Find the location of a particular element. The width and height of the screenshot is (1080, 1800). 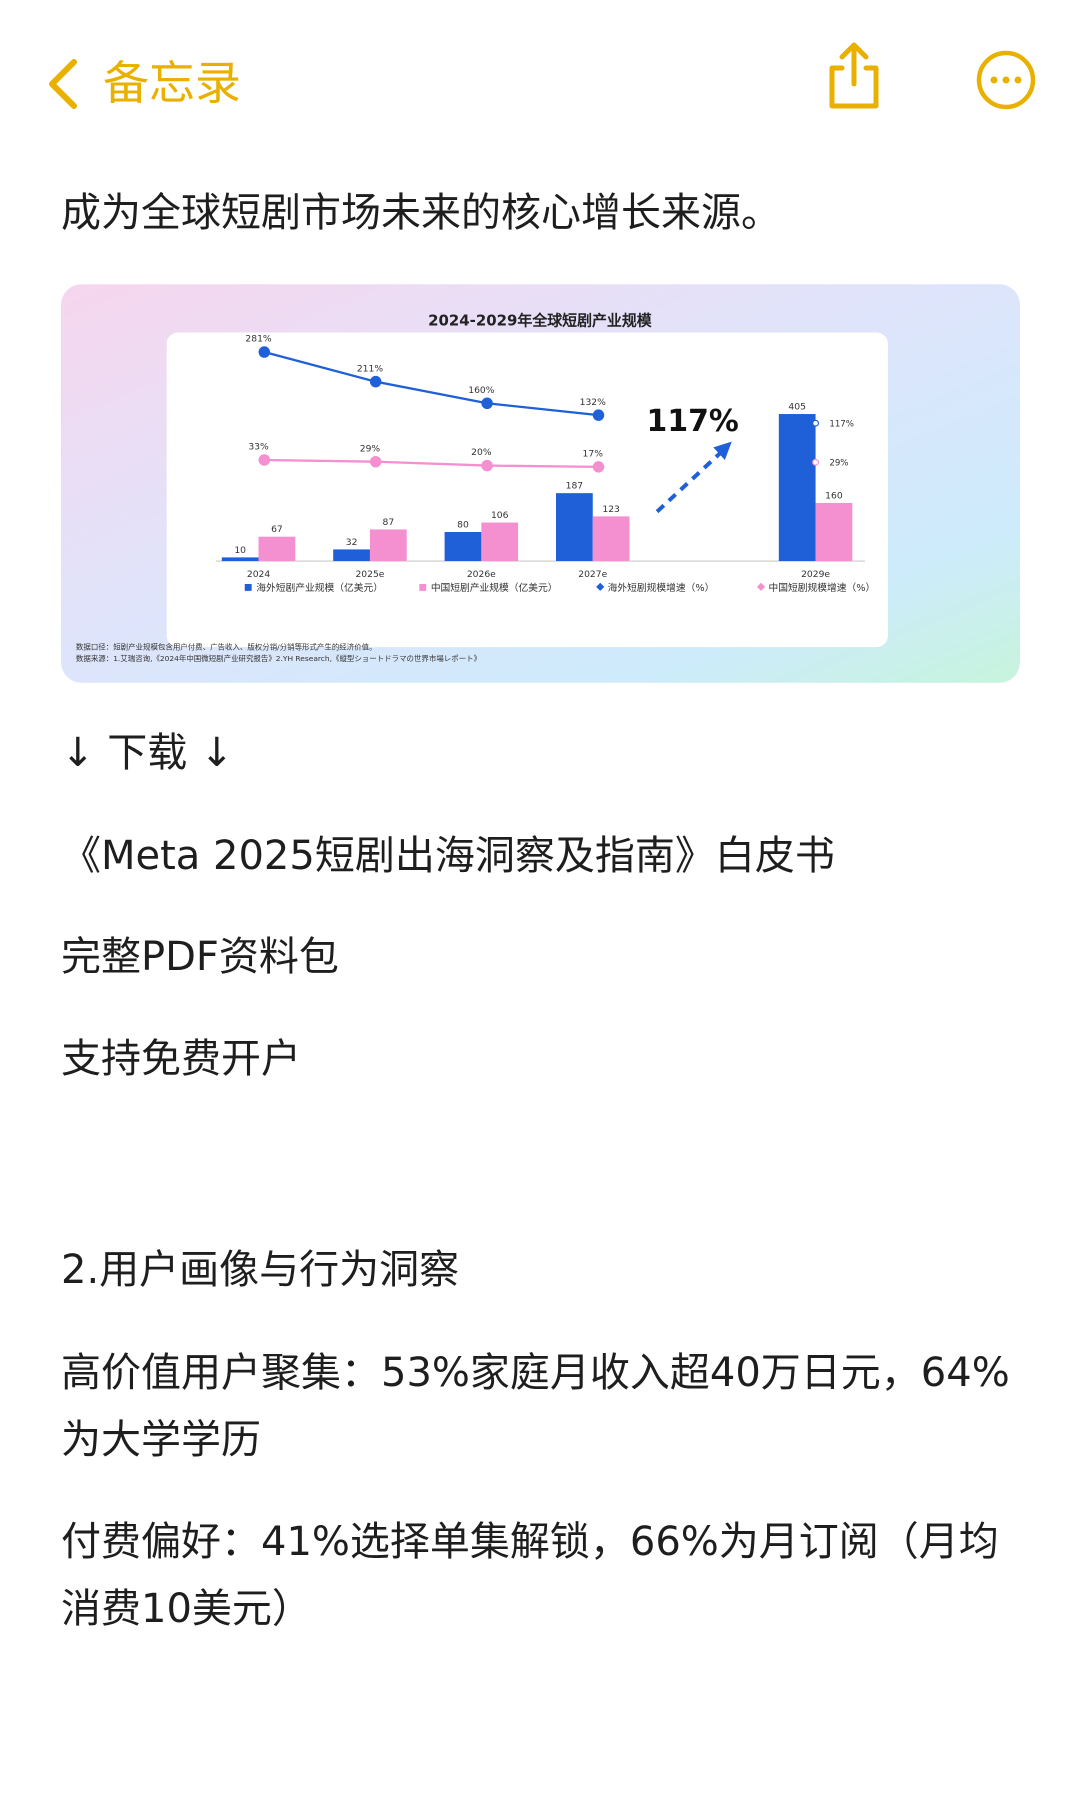

bar-value-label: 123 is located at coordinates (611, 509).